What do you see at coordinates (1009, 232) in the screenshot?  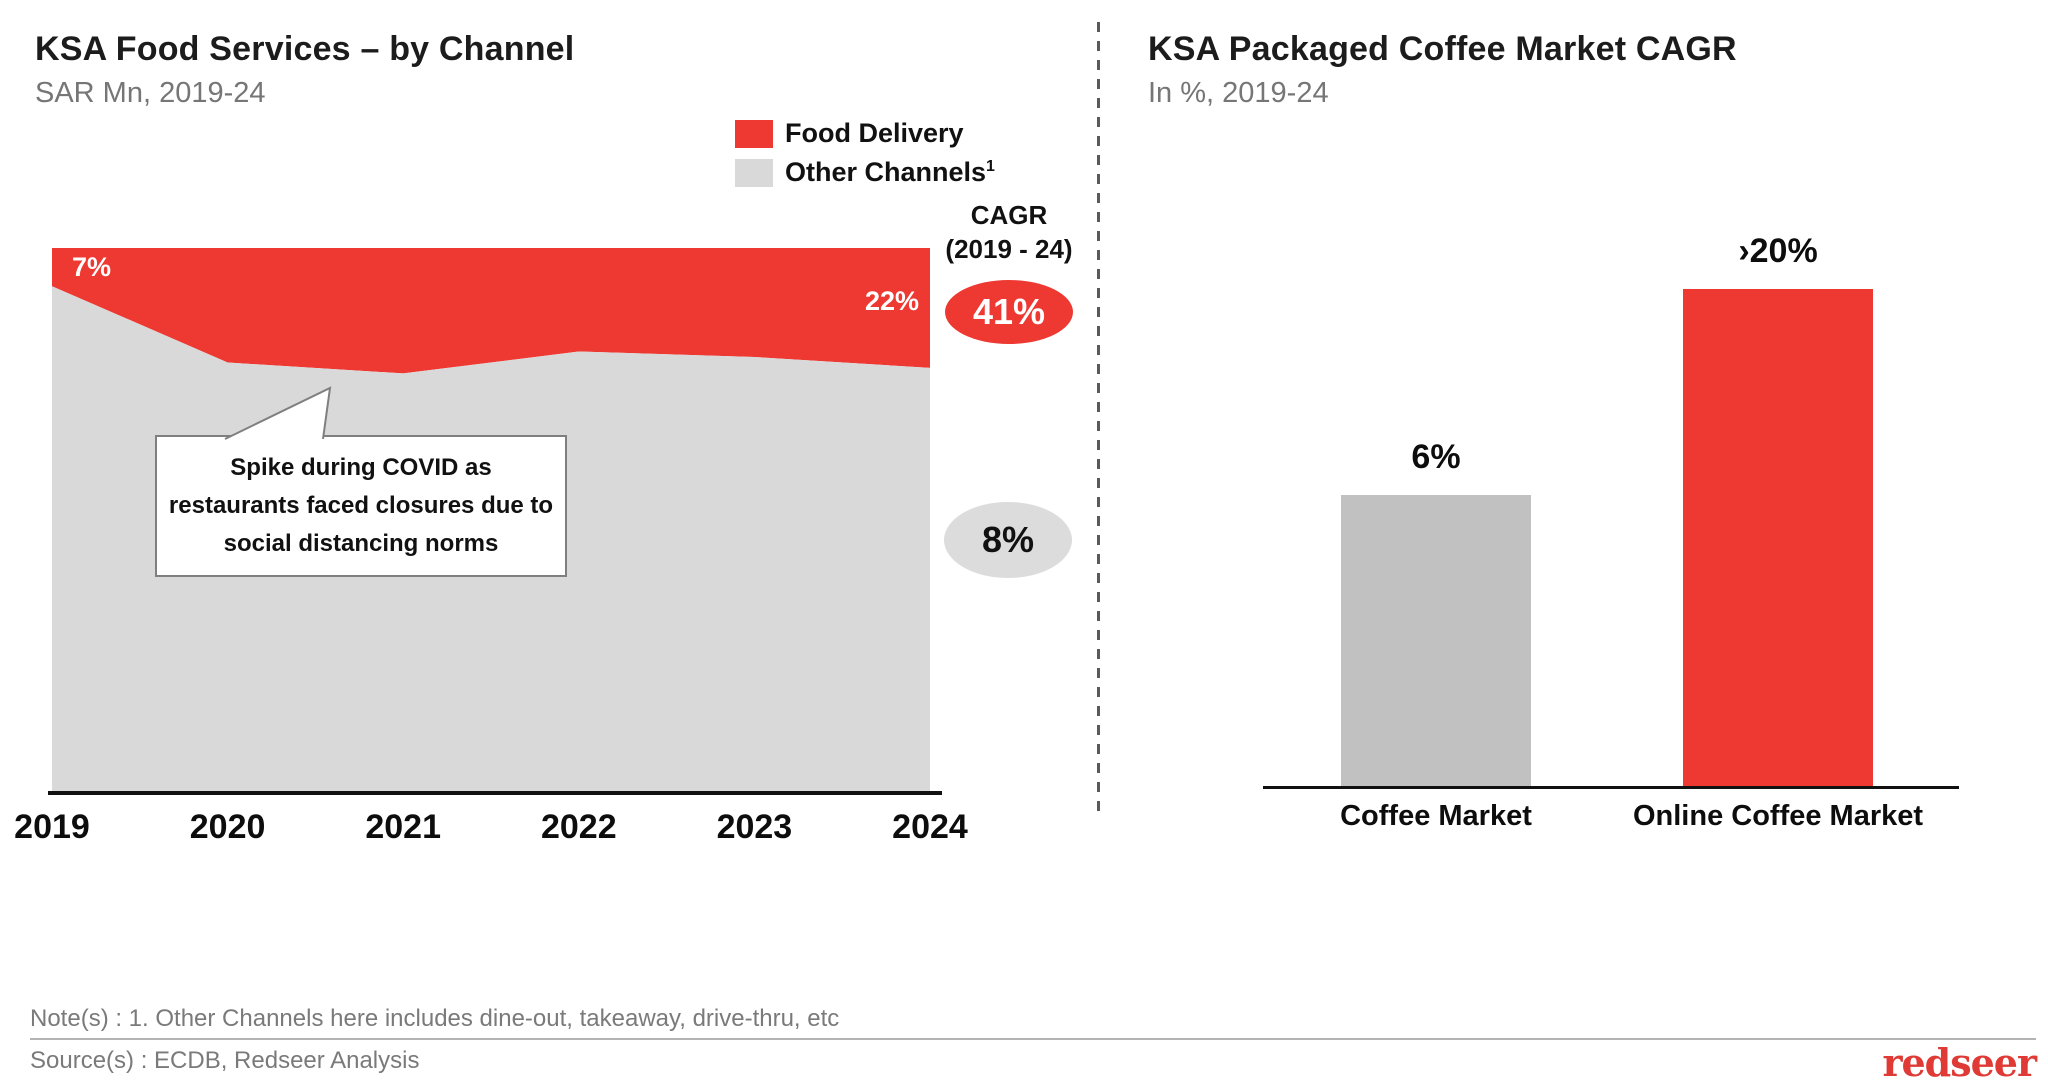 I see `cagr-column-header: CAGR (2019 - 24)` at bounding box center [1009, 232].